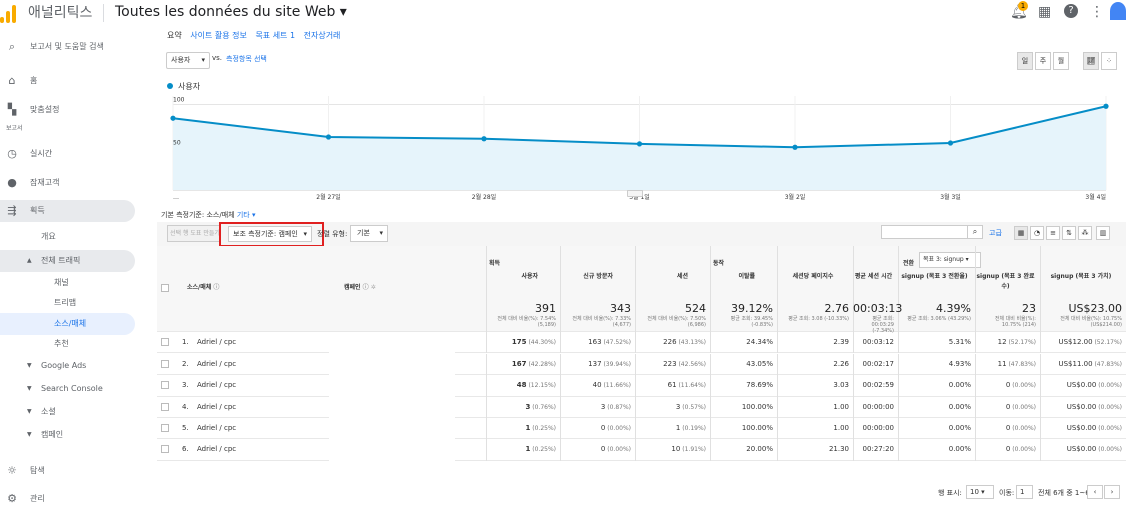 The height and width of the screenshot is (513, 1126). Describe the element at coordinates (603, 449) in the screenshot. I see `metric-value: 0` at that location.